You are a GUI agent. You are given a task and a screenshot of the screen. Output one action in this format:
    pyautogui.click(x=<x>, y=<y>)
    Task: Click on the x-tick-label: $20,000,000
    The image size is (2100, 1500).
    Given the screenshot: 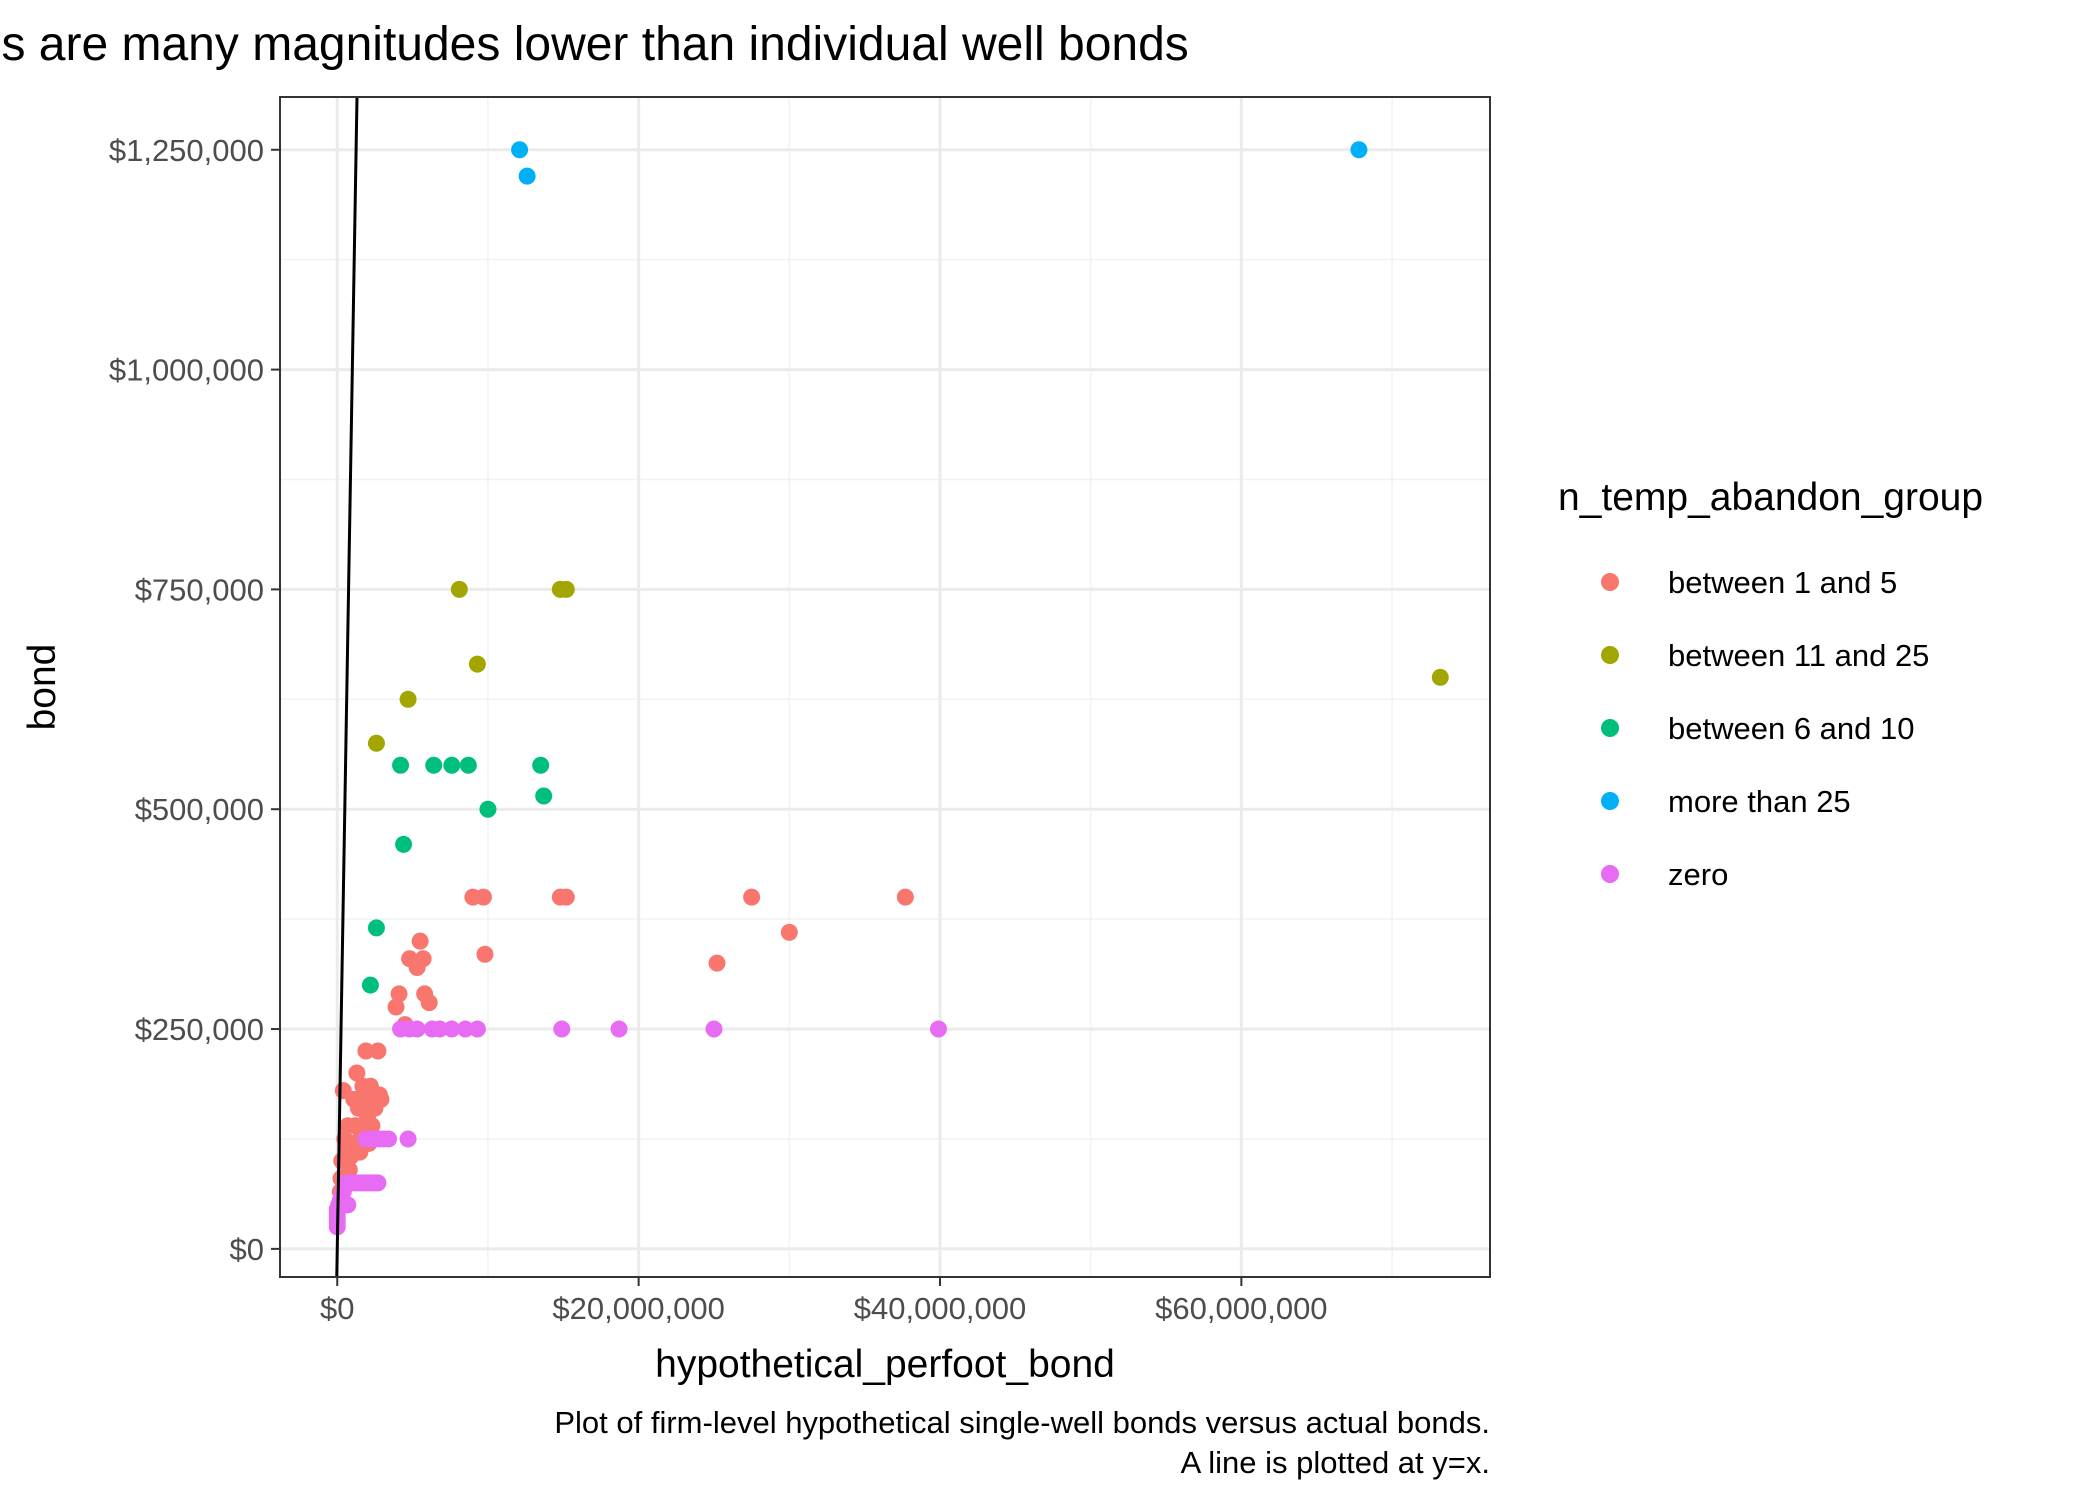 What is the action you would take?
    pyautogui.click(x=638, y=1308)
    